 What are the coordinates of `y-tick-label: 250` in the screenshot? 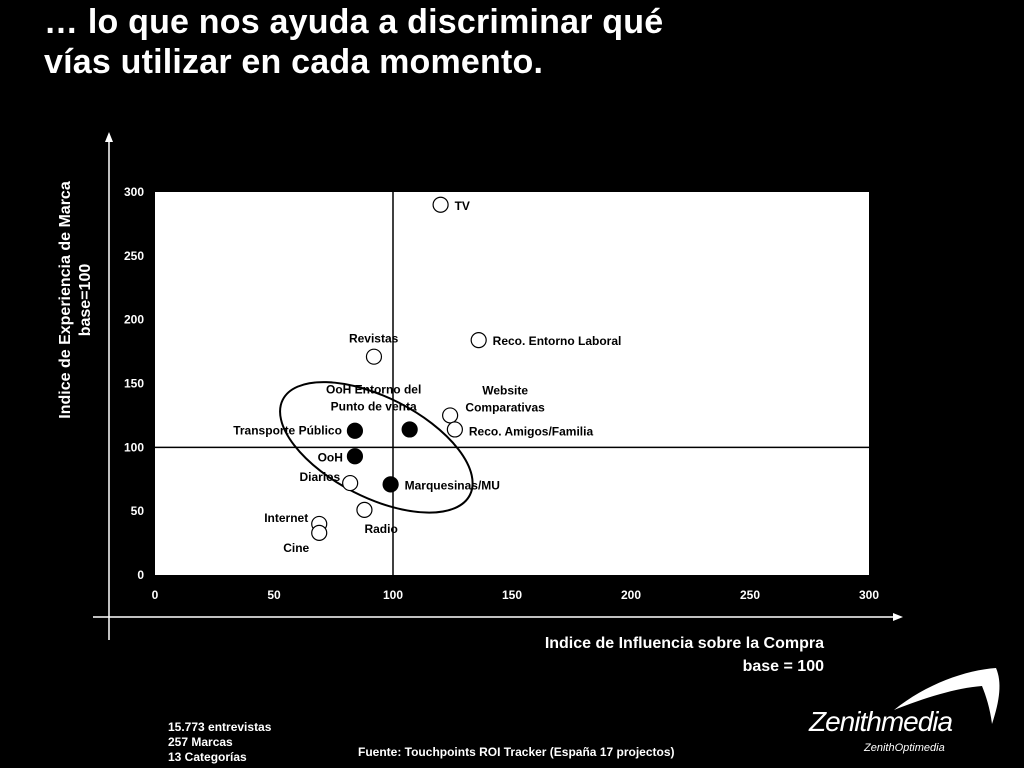 It's located at (134, 256).